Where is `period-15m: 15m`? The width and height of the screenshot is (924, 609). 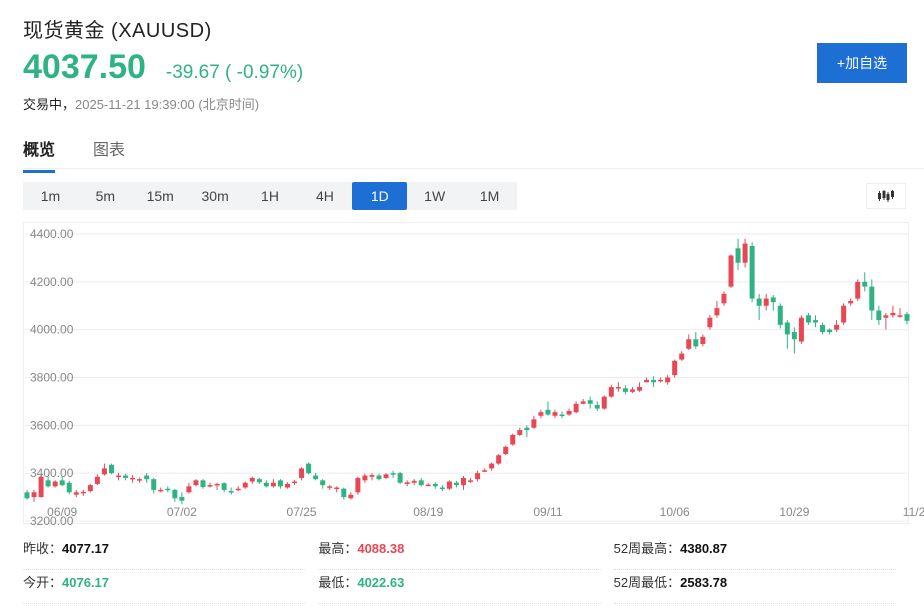
period-15m: 15m is located at coordinates (160, 196).